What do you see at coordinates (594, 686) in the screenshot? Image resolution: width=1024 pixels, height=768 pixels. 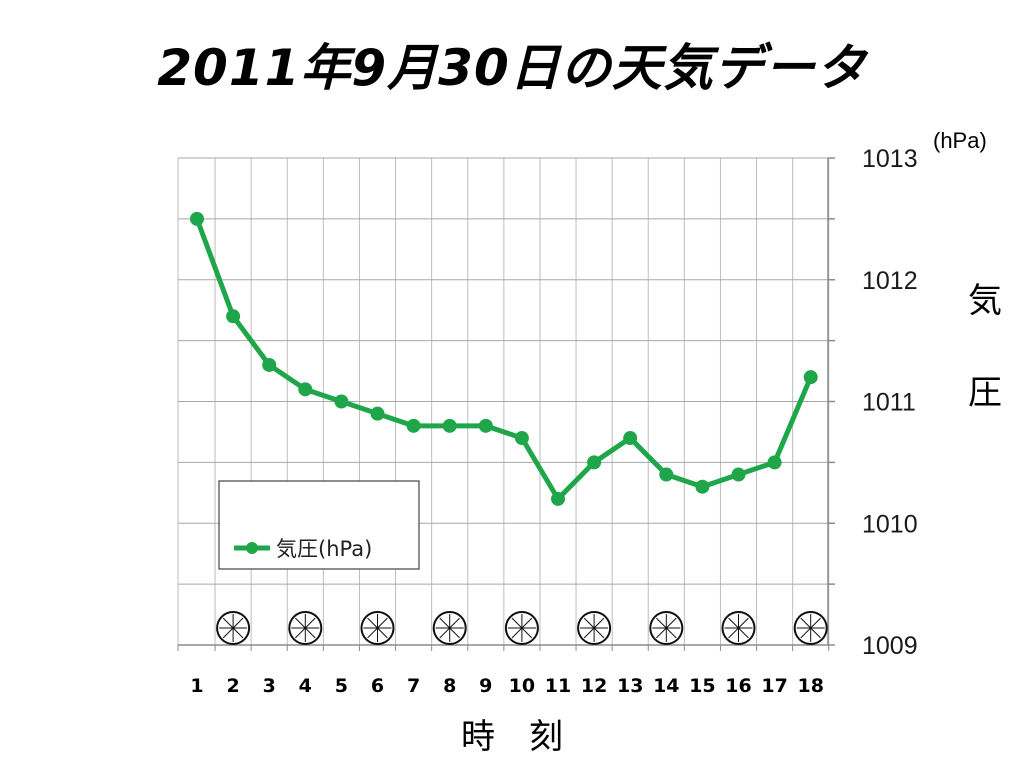 I see `x-tick-label: 12` at bounding box center [594, 686].